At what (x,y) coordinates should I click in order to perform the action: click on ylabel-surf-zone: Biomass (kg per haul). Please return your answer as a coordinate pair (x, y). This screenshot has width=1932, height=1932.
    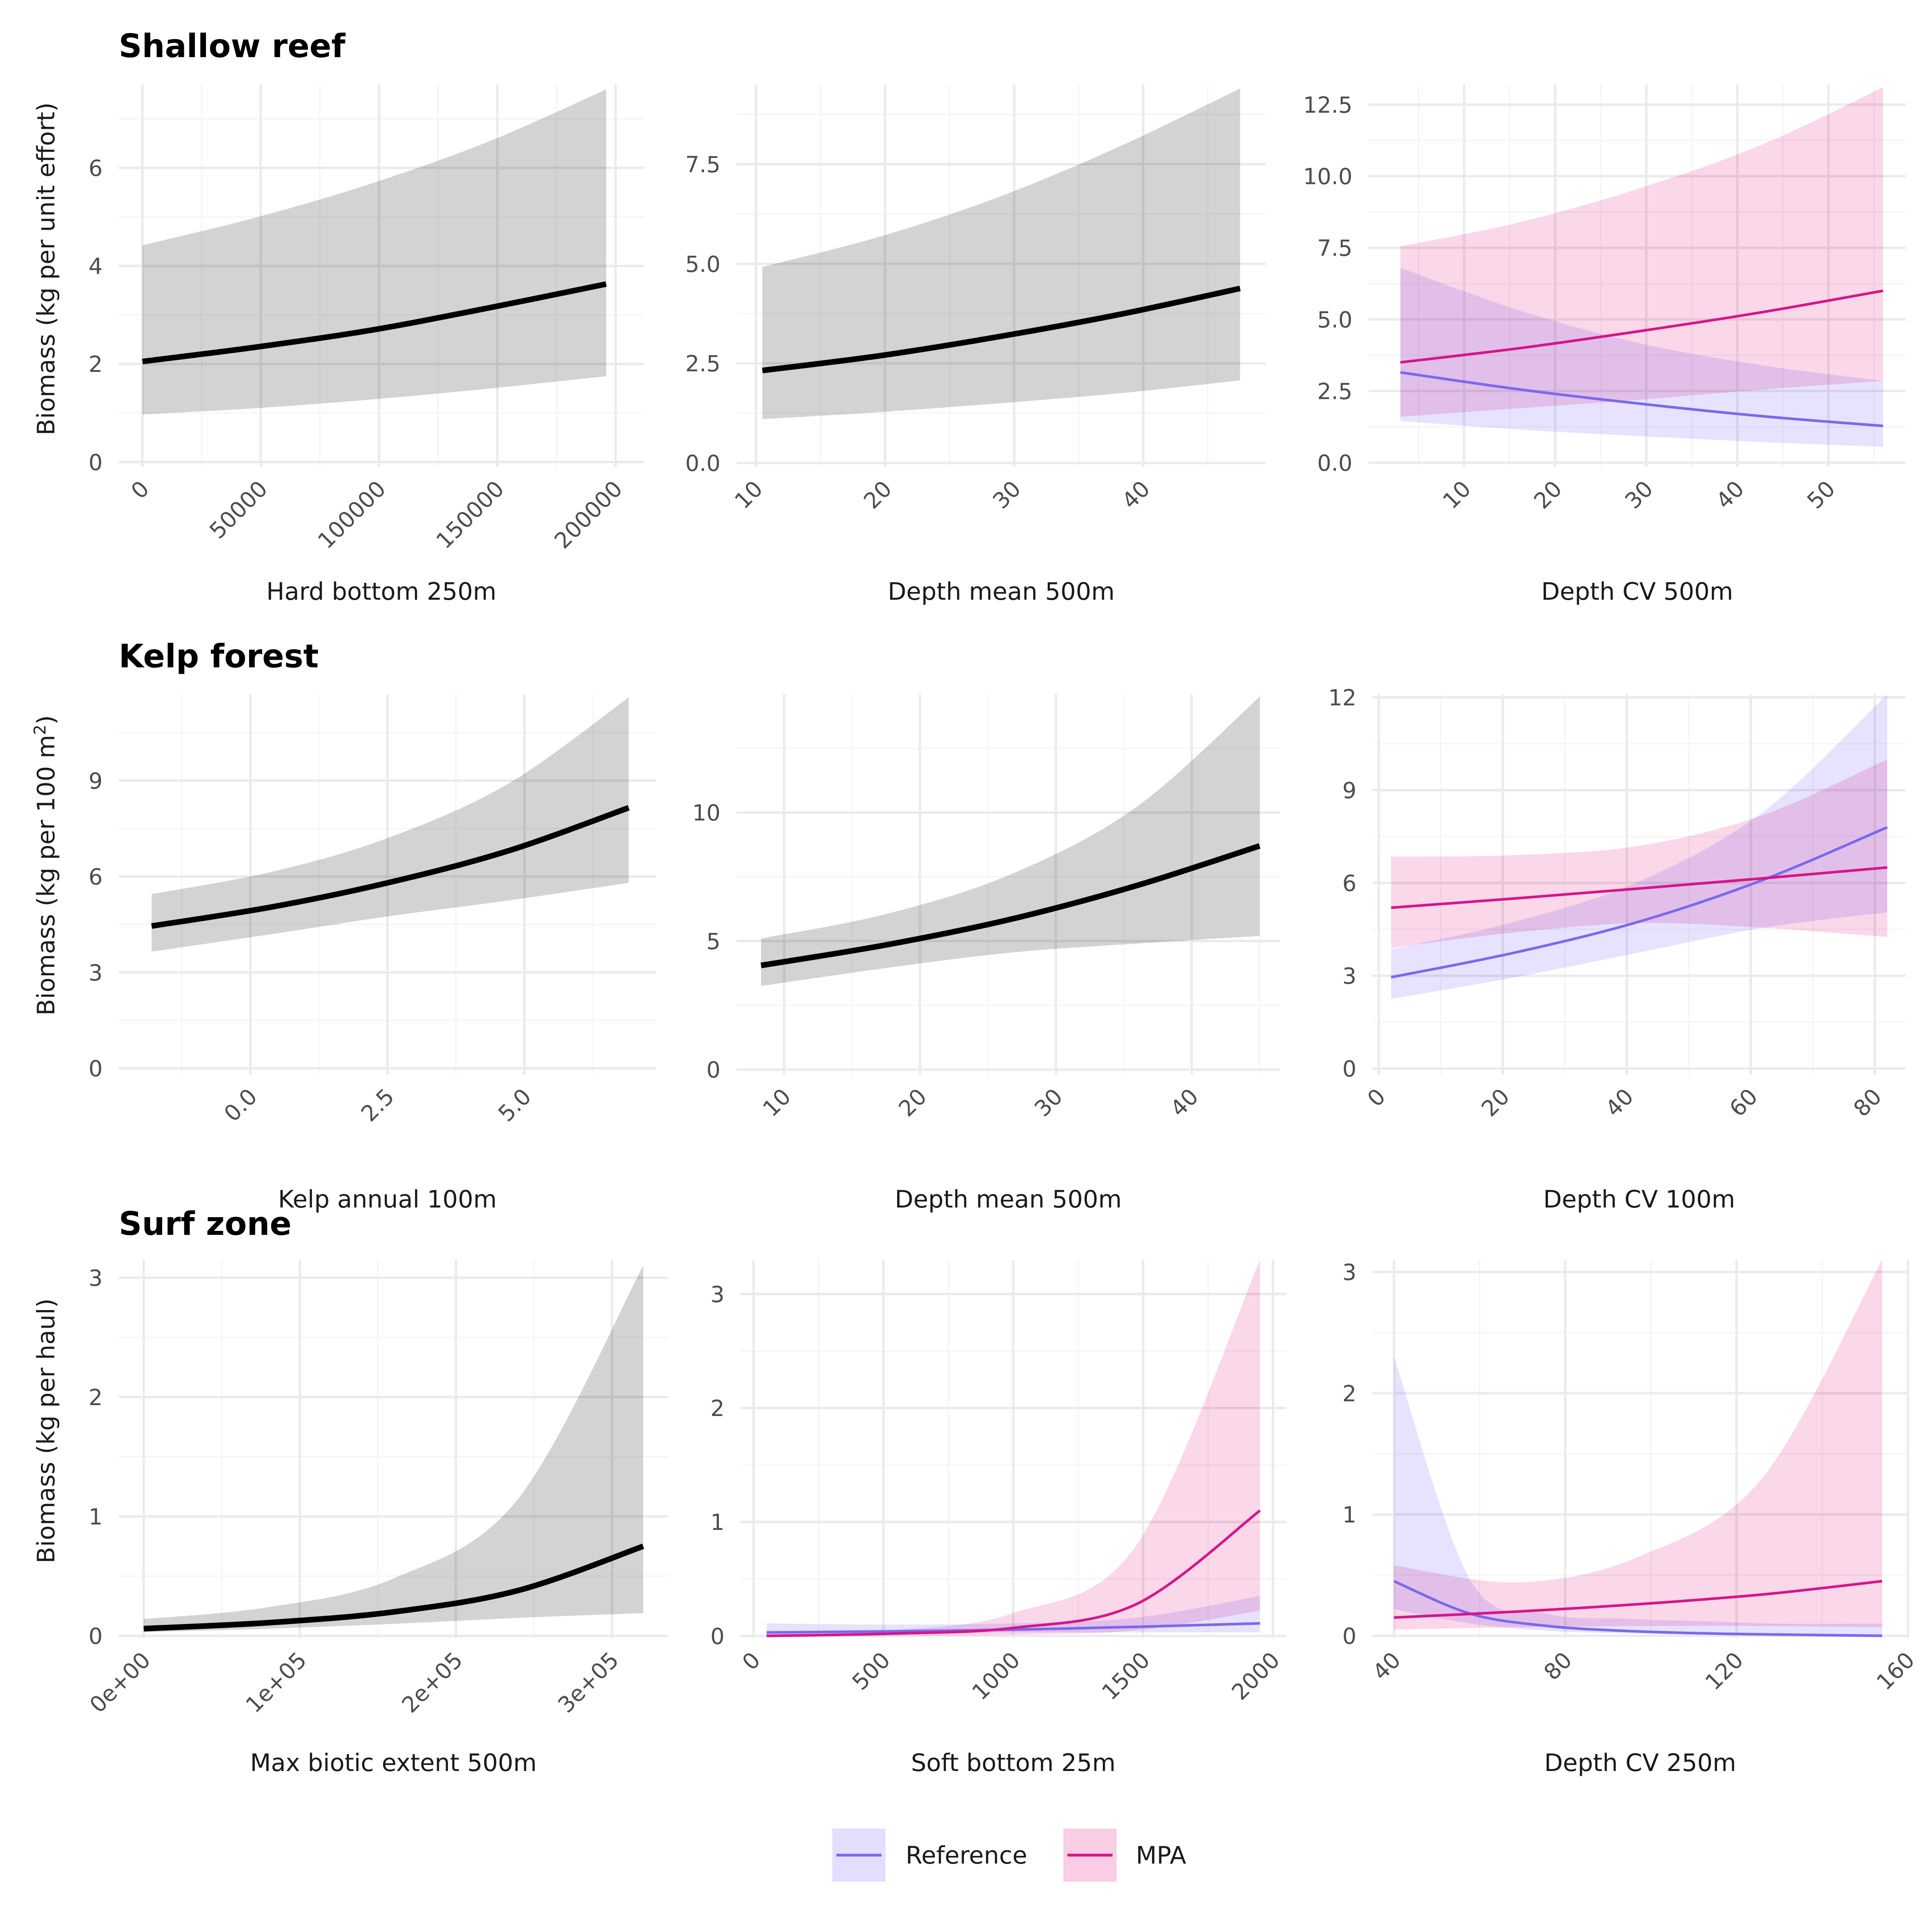
    Looking at the image, I should click on (46, 1430).